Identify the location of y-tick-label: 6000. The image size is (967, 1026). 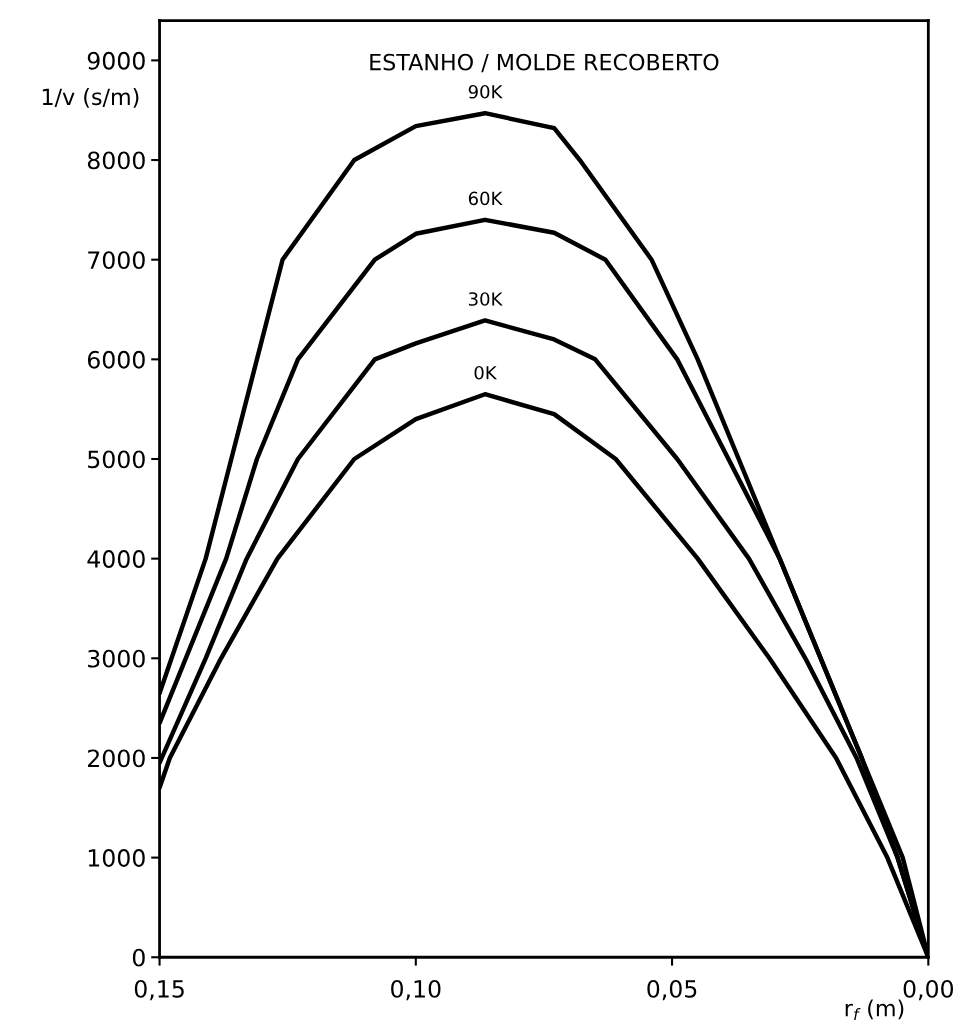
(116, 359).